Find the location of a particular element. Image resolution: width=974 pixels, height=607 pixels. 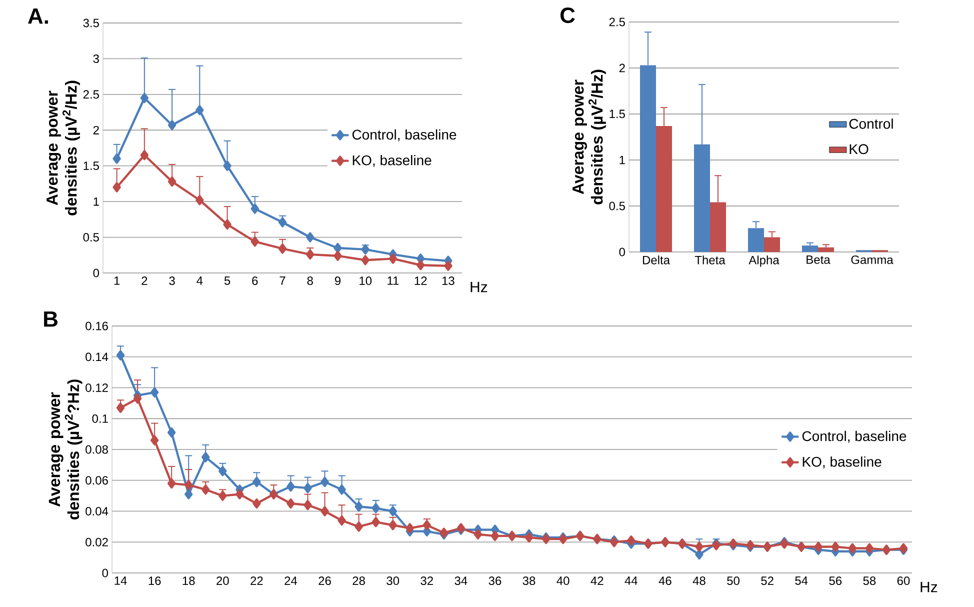

x-tick-label: 40 is located at coordinates (563, 581).